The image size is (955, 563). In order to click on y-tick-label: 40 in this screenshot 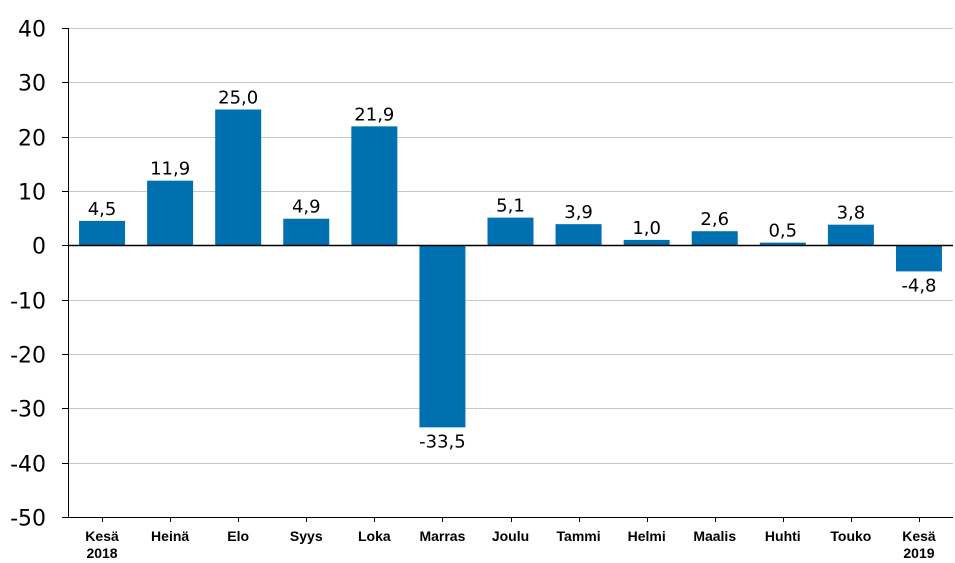, I will do `click(32, 30)`.